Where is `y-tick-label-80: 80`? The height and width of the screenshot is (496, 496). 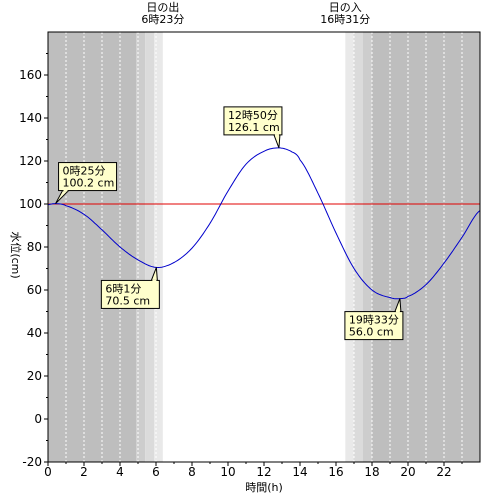
y-tick-label-80: 80 is located at coordinates (34, 247).